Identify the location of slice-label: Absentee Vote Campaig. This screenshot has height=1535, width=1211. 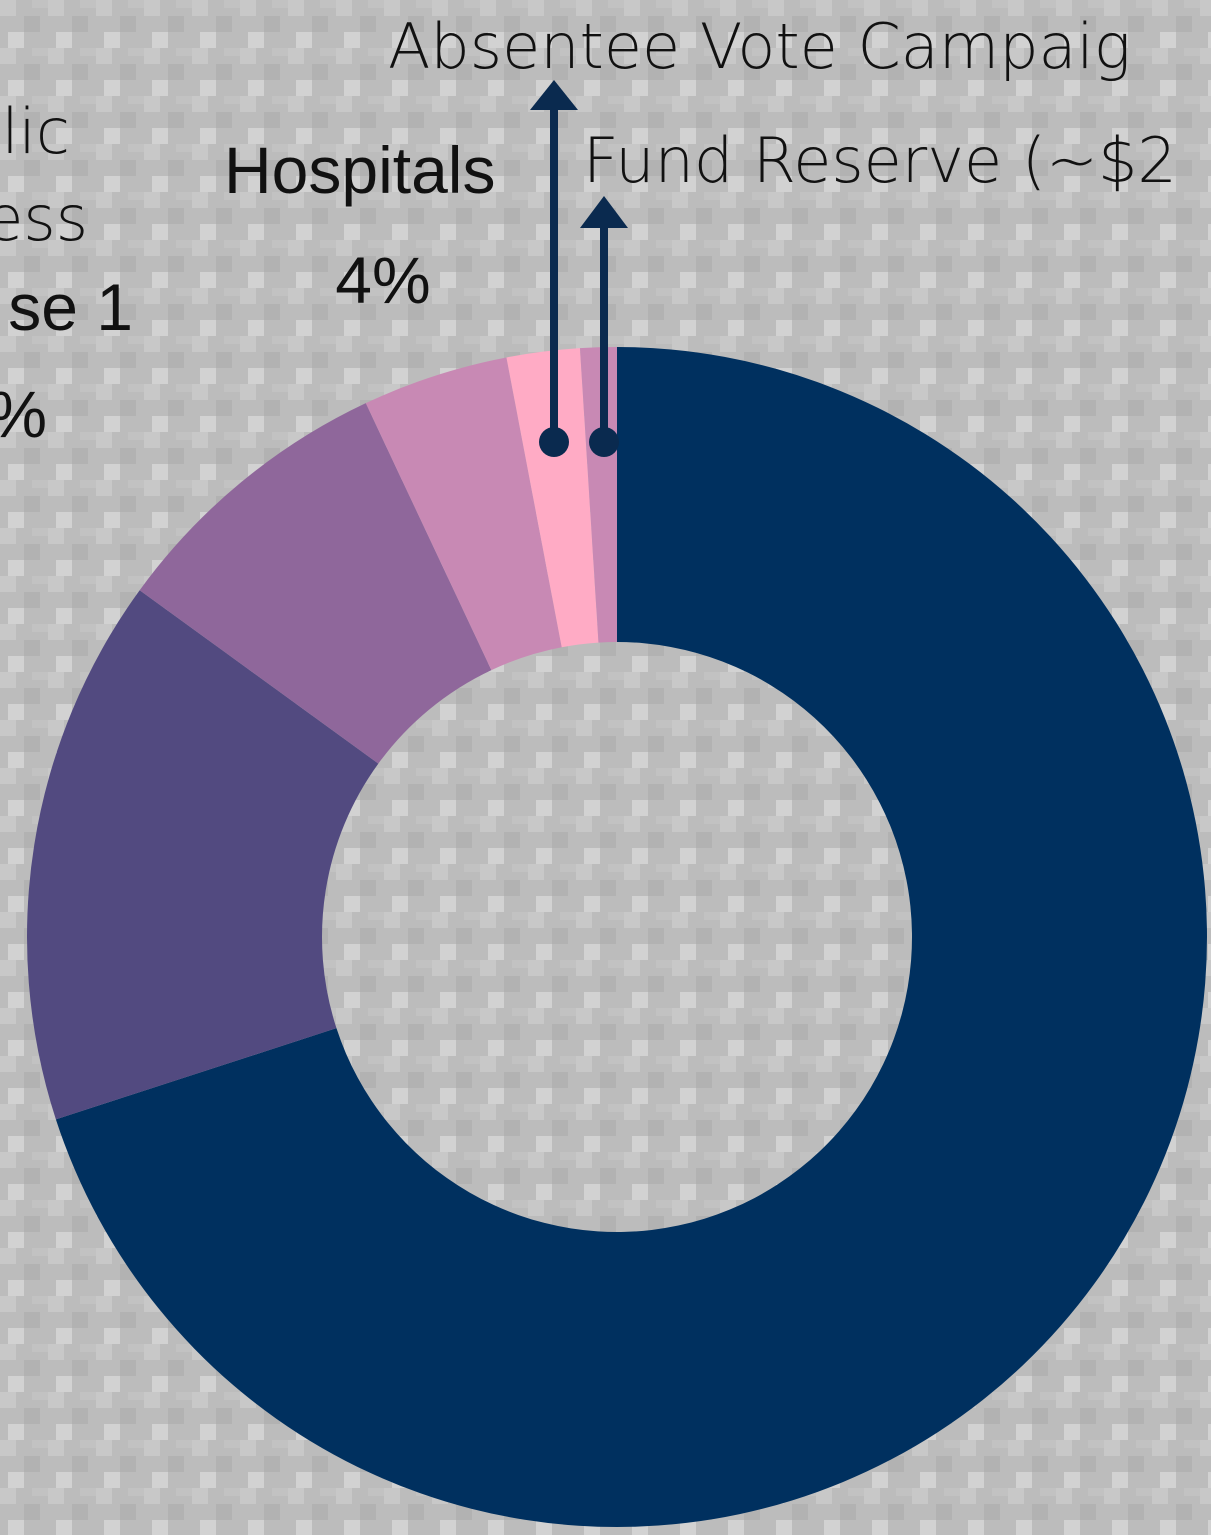
(759, 46).